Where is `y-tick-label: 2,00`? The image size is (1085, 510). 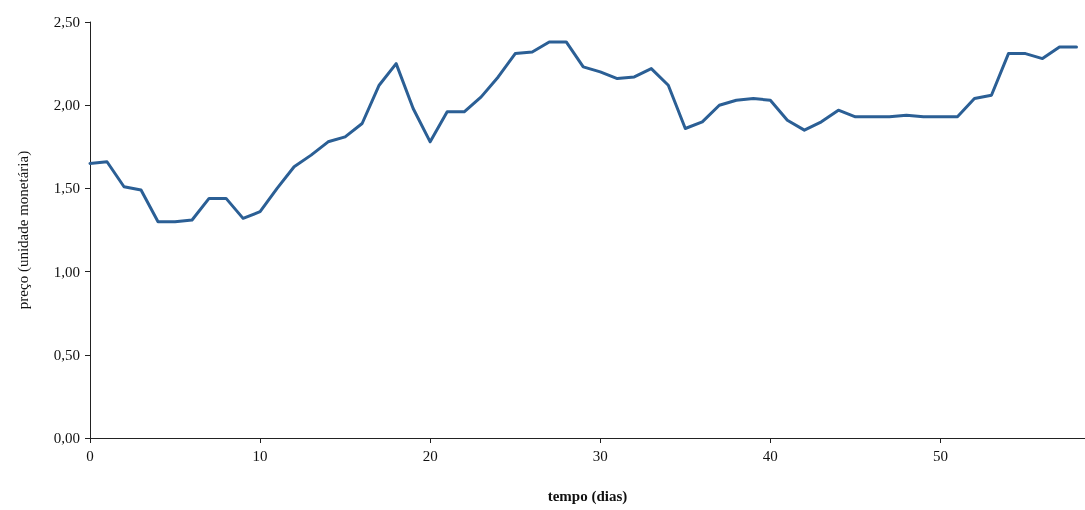 y-tick-label: 2,00 is located at coordinates (66, 105).